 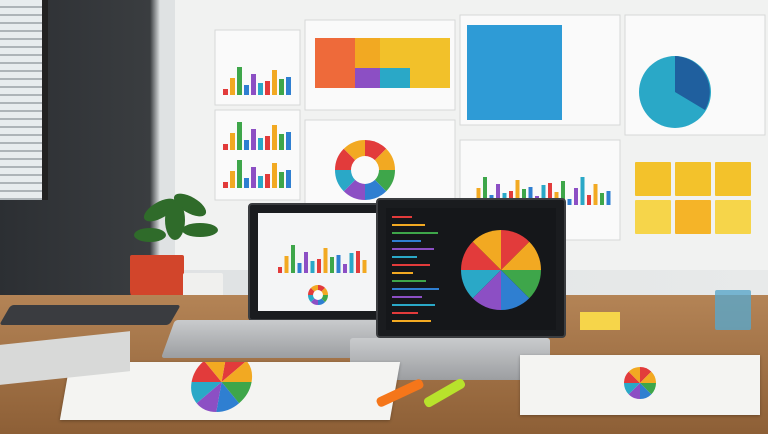 I want to click on laptop-right-screen, so click(x=471, y=268).